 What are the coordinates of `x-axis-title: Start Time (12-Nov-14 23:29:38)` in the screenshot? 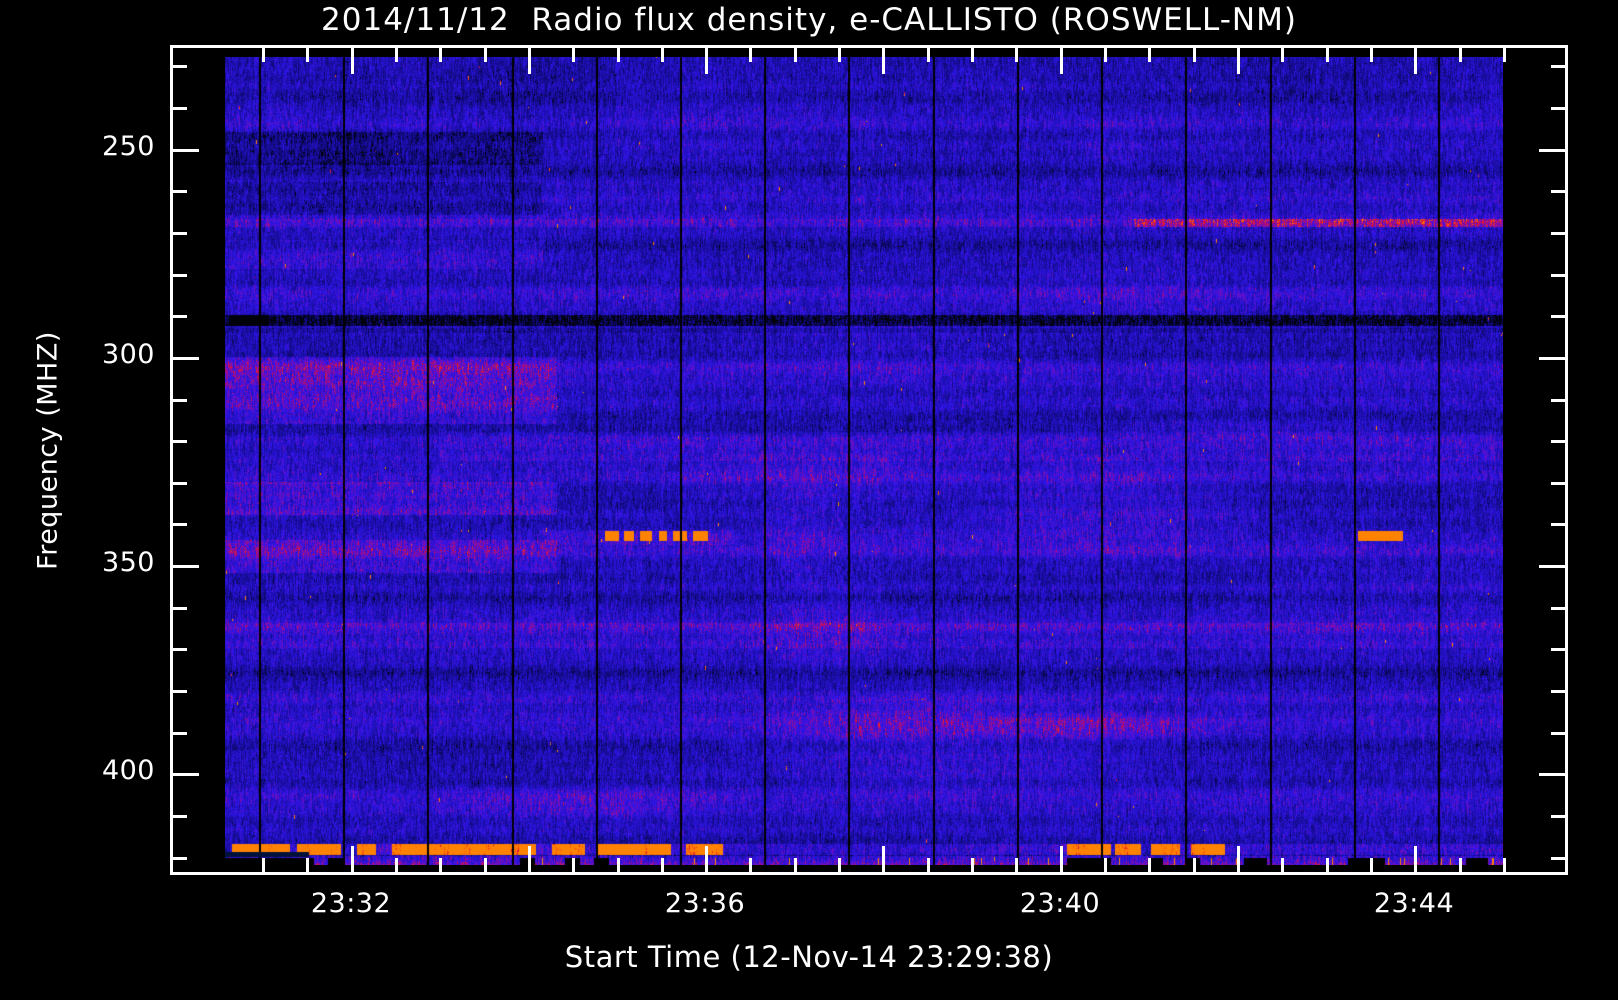 It's located at (809, 957).